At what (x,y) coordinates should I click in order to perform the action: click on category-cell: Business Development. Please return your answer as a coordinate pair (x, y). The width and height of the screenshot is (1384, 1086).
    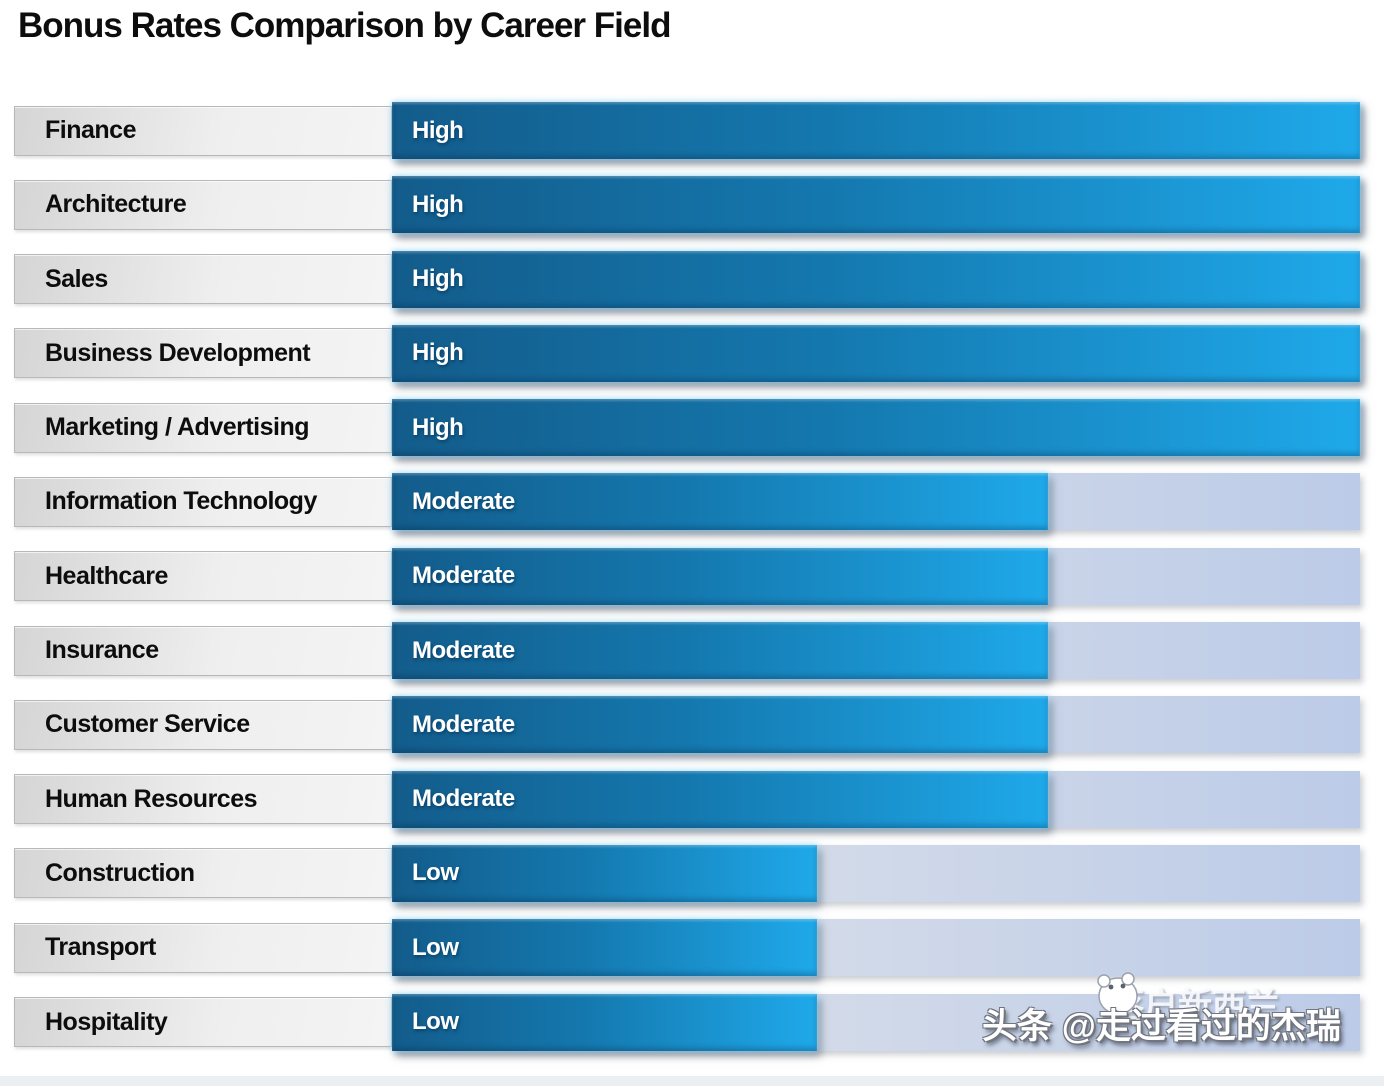
    Looking at the image, I should click on (203, 353).